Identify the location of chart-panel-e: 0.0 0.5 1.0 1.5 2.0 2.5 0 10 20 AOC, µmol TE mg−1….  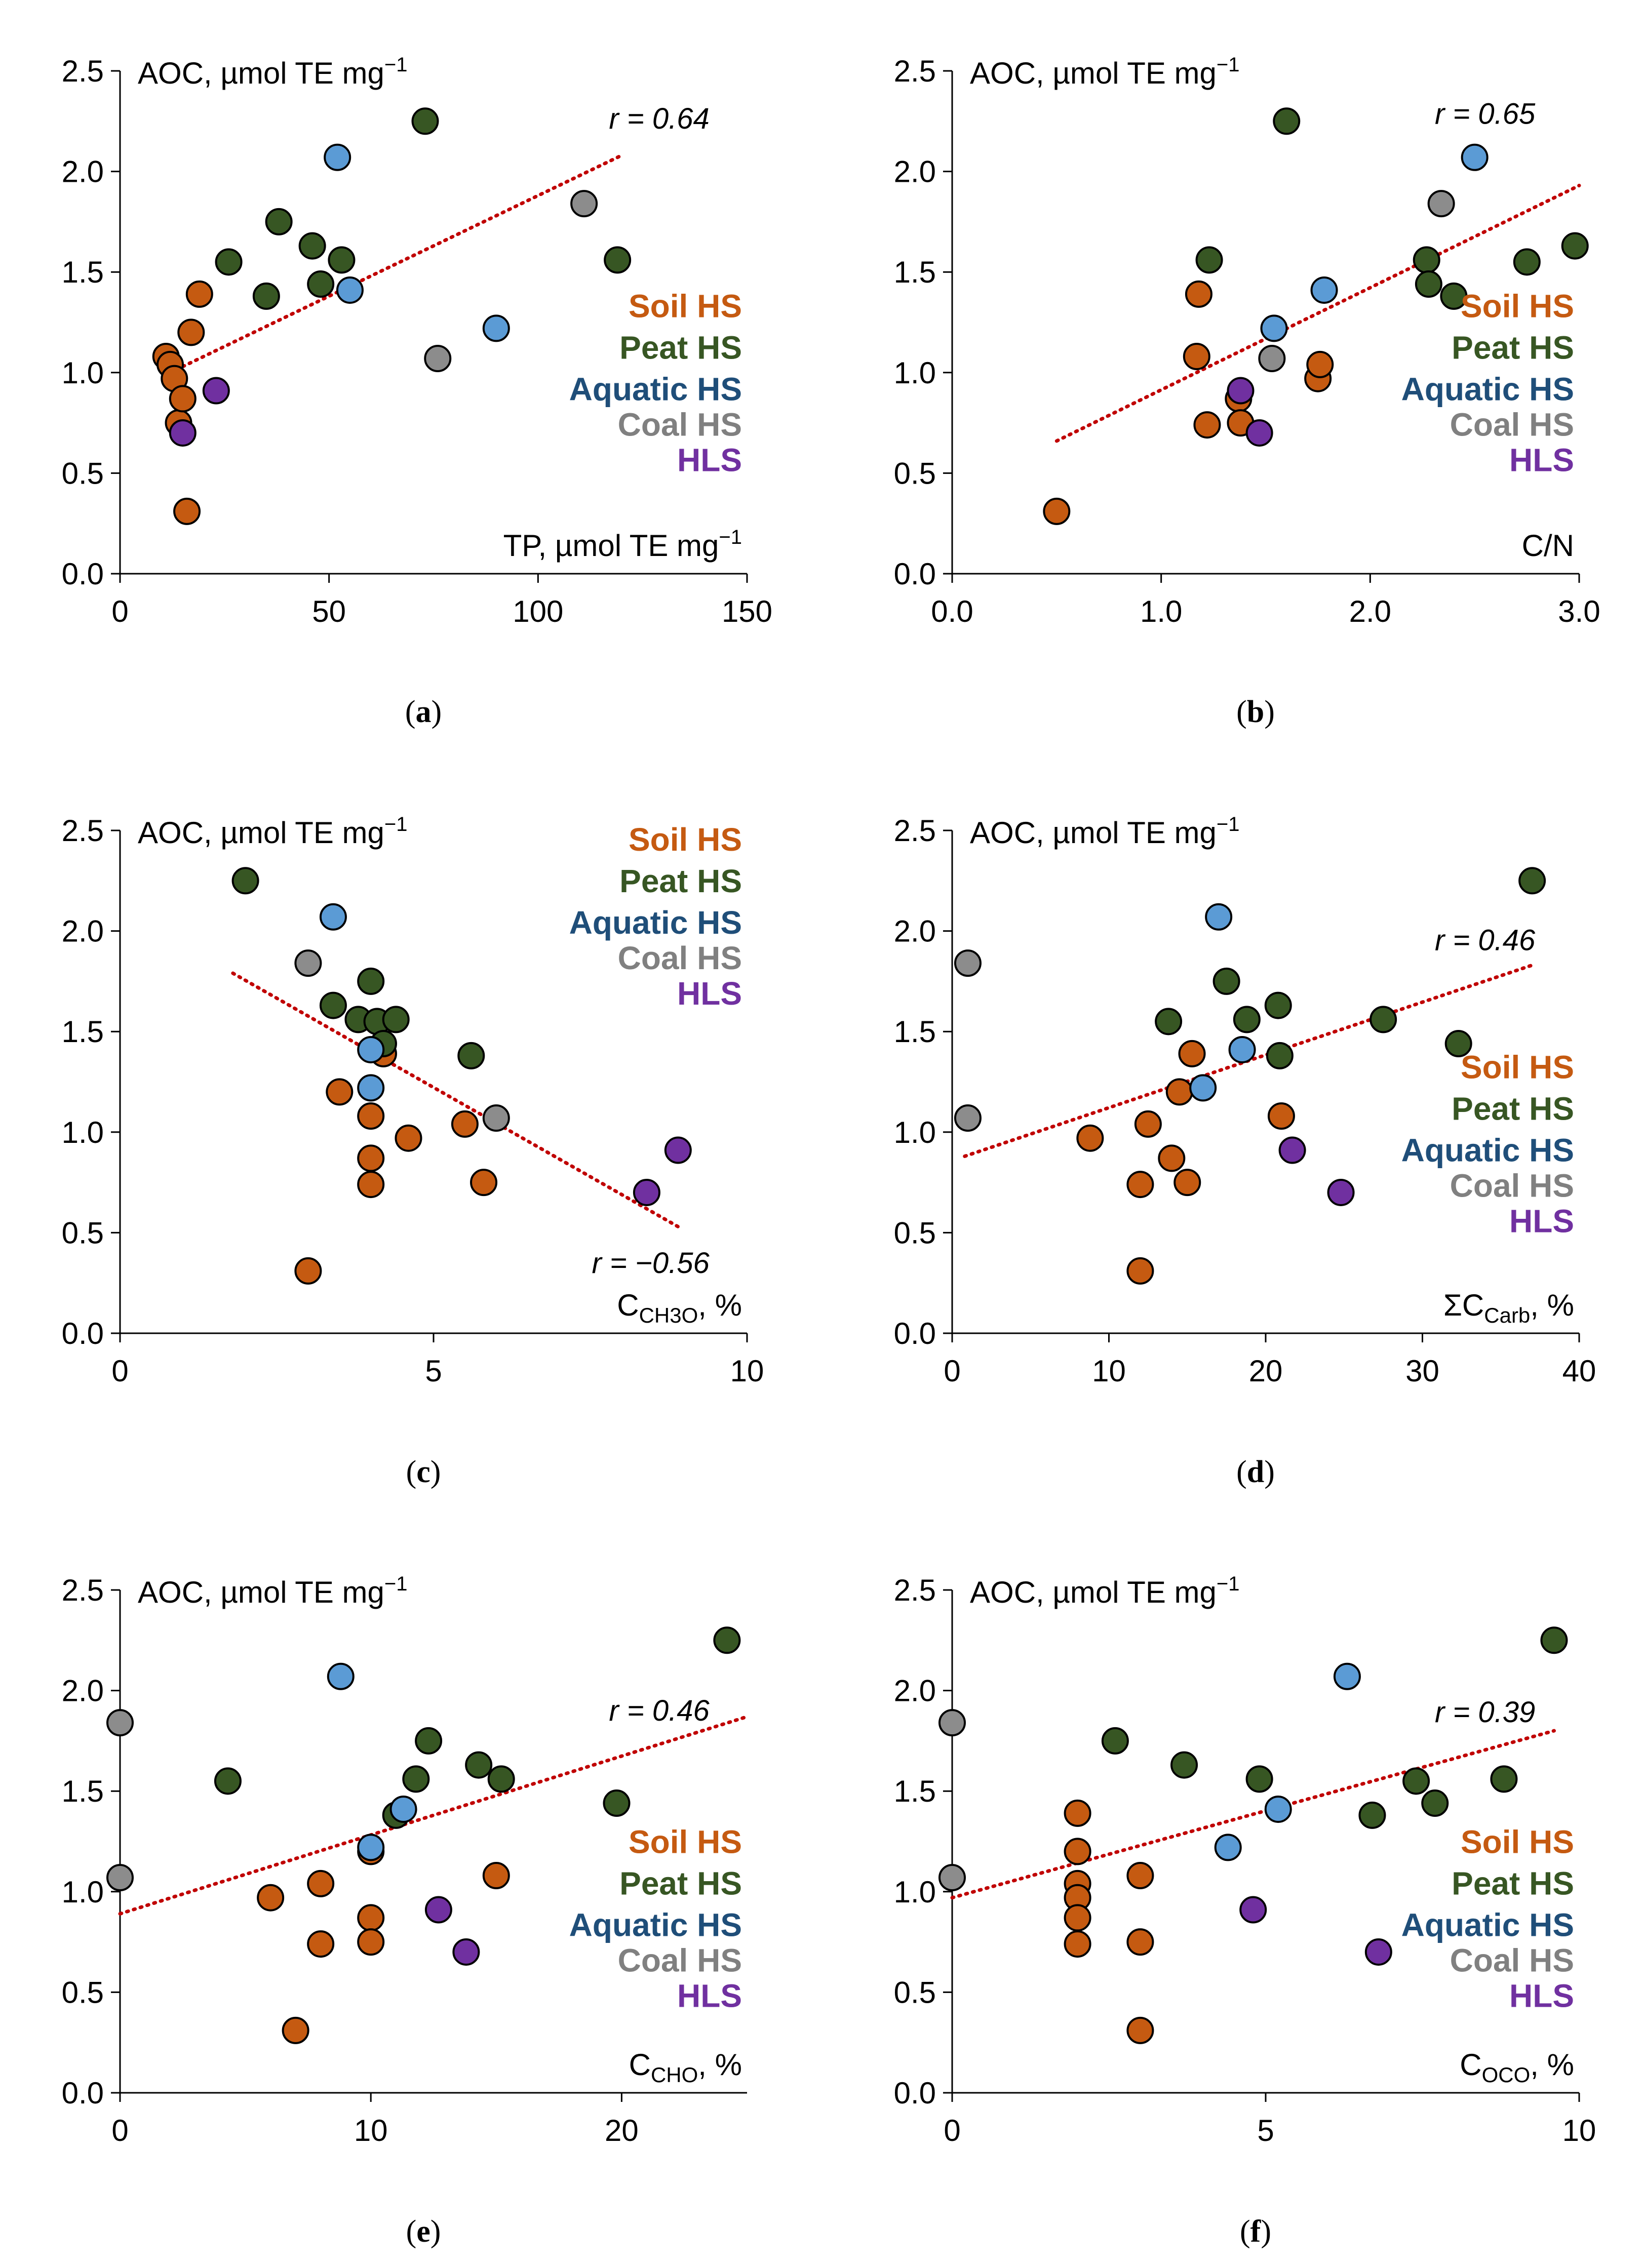
(405, 1860).